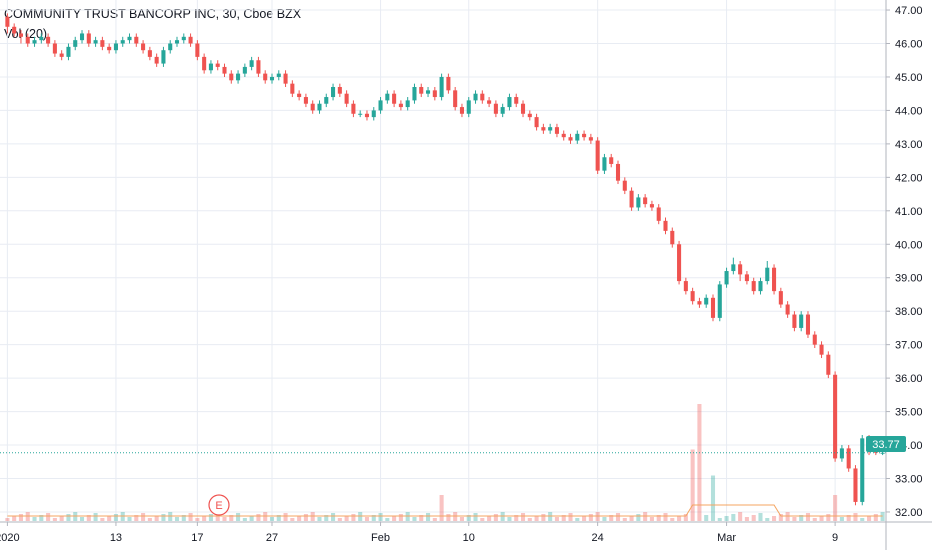 This screenshot has height=550, width=932. I want to click on y-tick-label: 33.00, so click(909, 480).